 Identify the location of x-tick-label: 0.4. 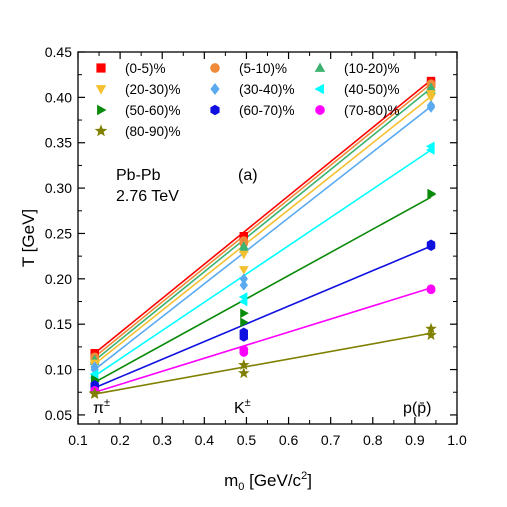
(205, 440).